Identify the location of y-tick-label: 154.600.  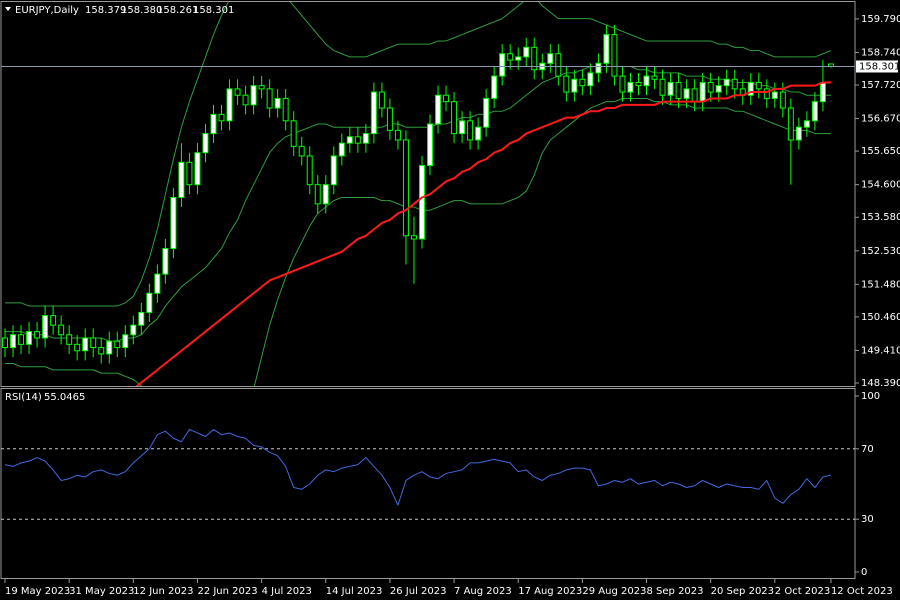
(880, 185).